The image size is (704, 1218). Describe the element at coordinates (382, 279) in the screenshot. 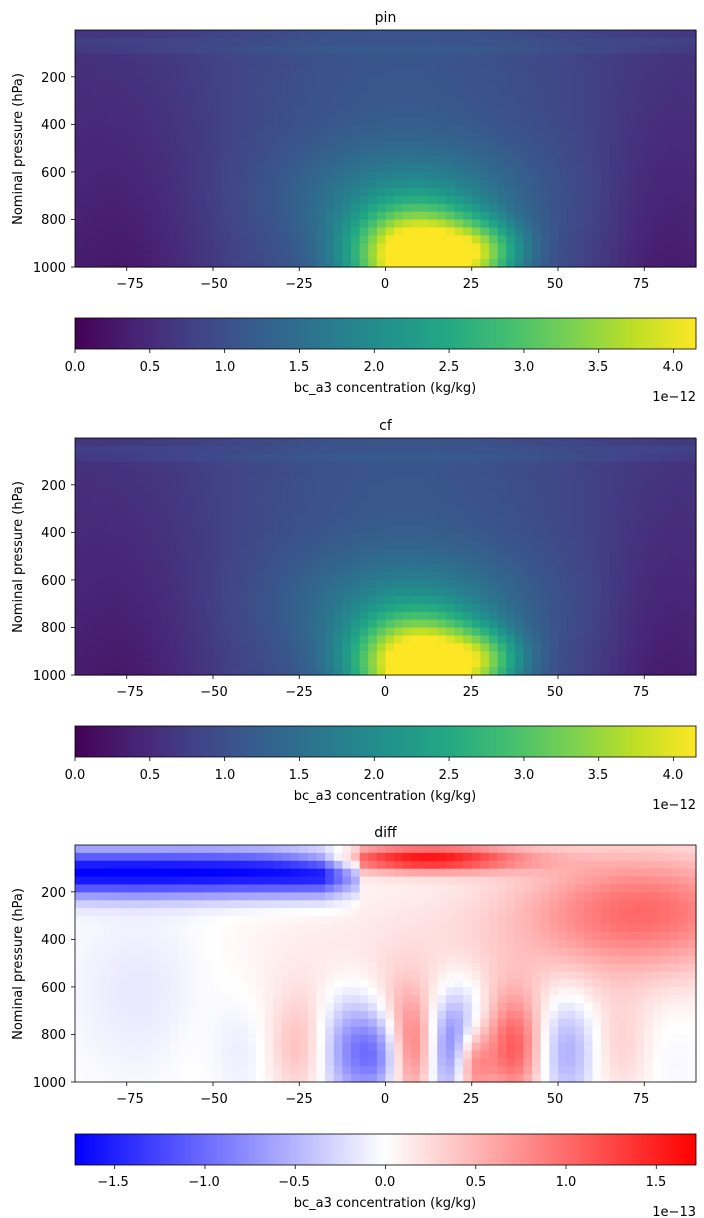

I see `x-axis: −75 −50 −25 0 25 50 75` at that location.